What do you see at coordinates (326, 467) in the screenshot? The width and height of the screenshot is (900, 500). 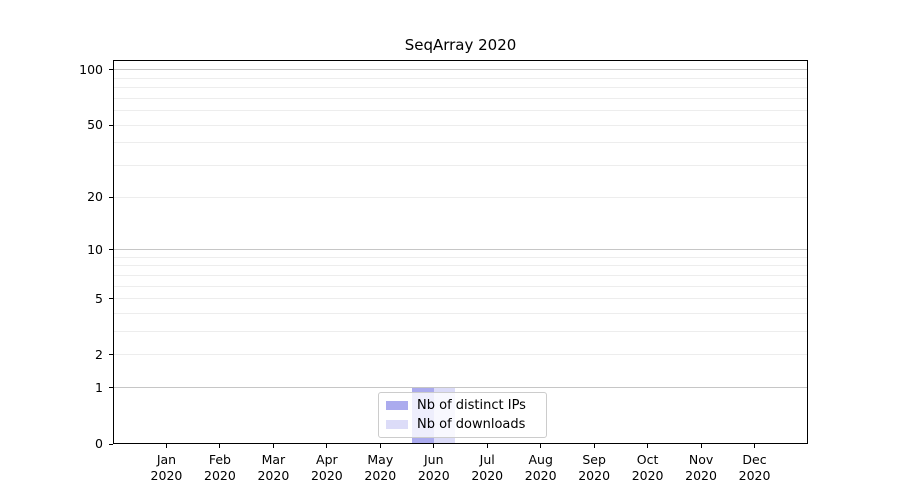 I see `x-tick-label: Apr 2020` at bounding box center [326, 467].